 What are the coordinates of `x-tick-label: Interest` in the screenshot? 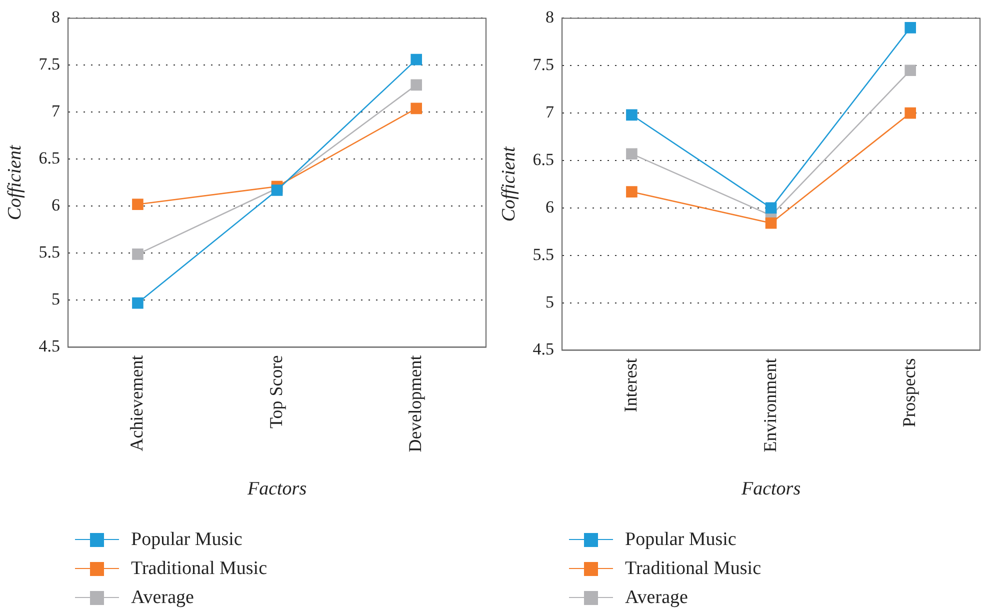 It's located at (630, 385).